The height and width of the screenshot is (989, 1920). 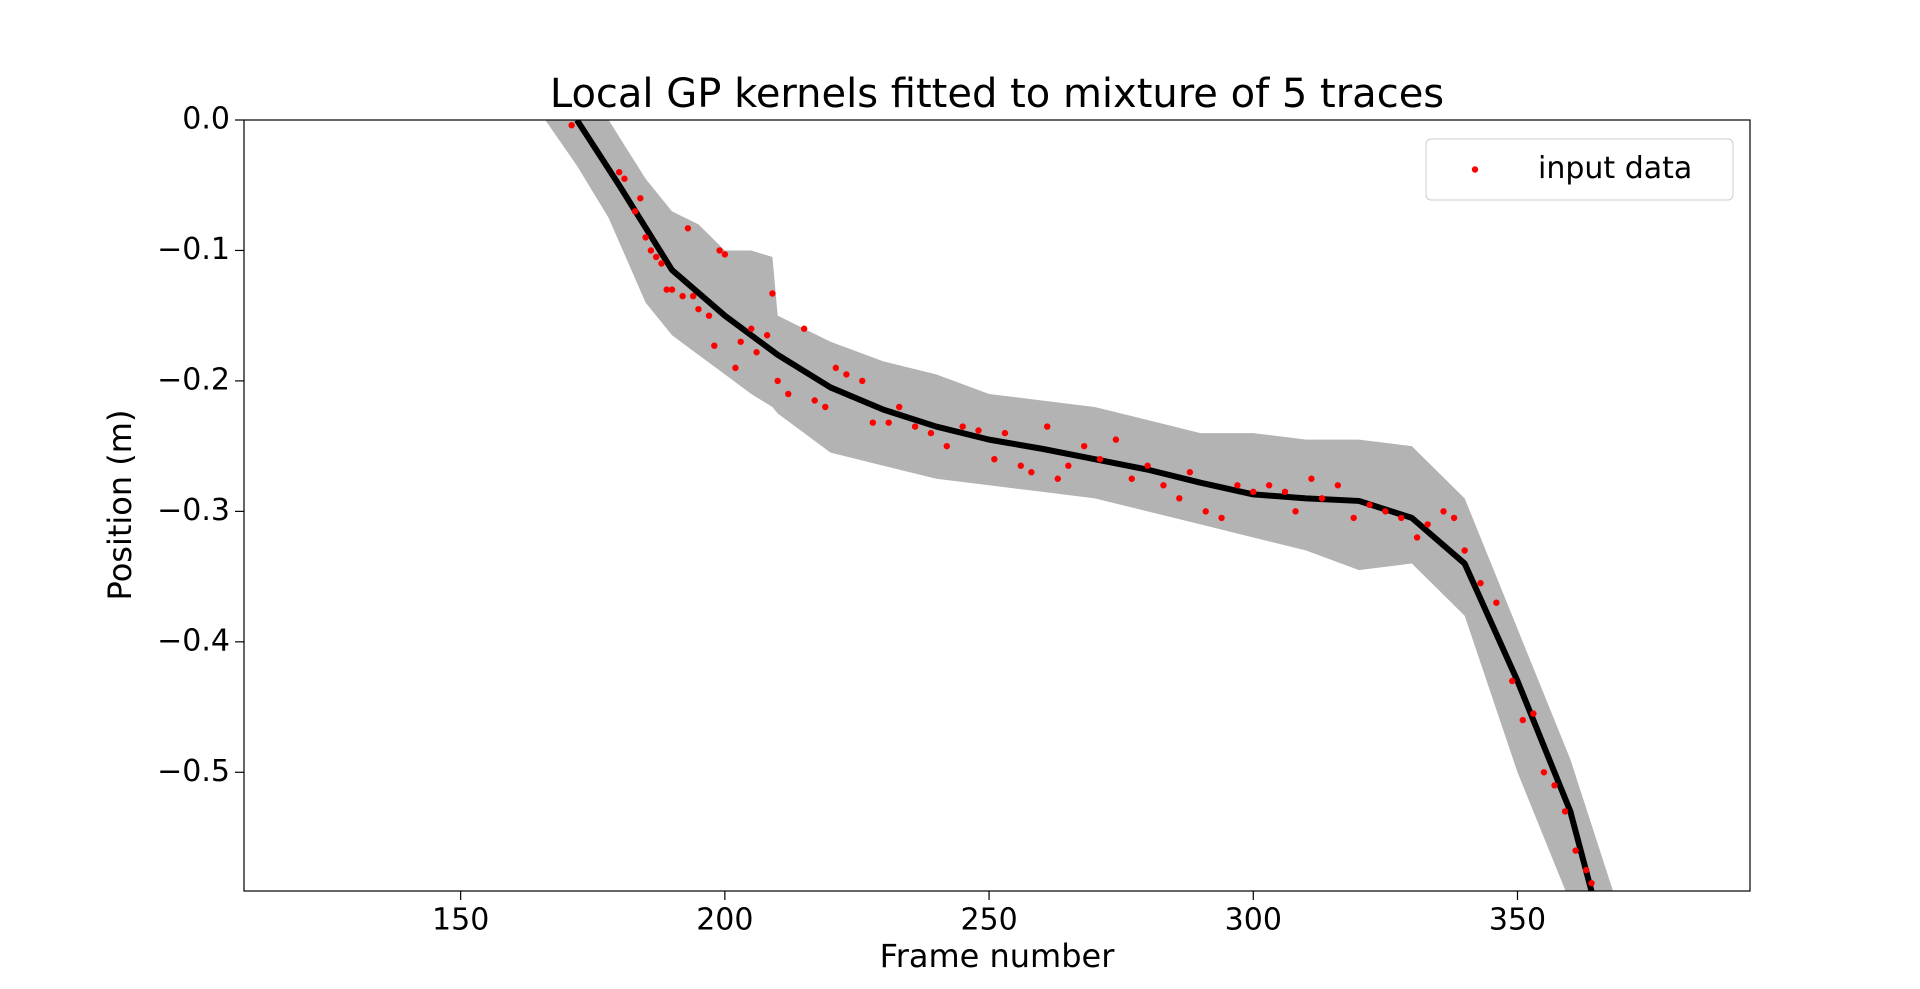 What do you see at coordinates (460, 920) in the screenshot?
I see `x-tick-label: 150` at bounding box center [460, 920].